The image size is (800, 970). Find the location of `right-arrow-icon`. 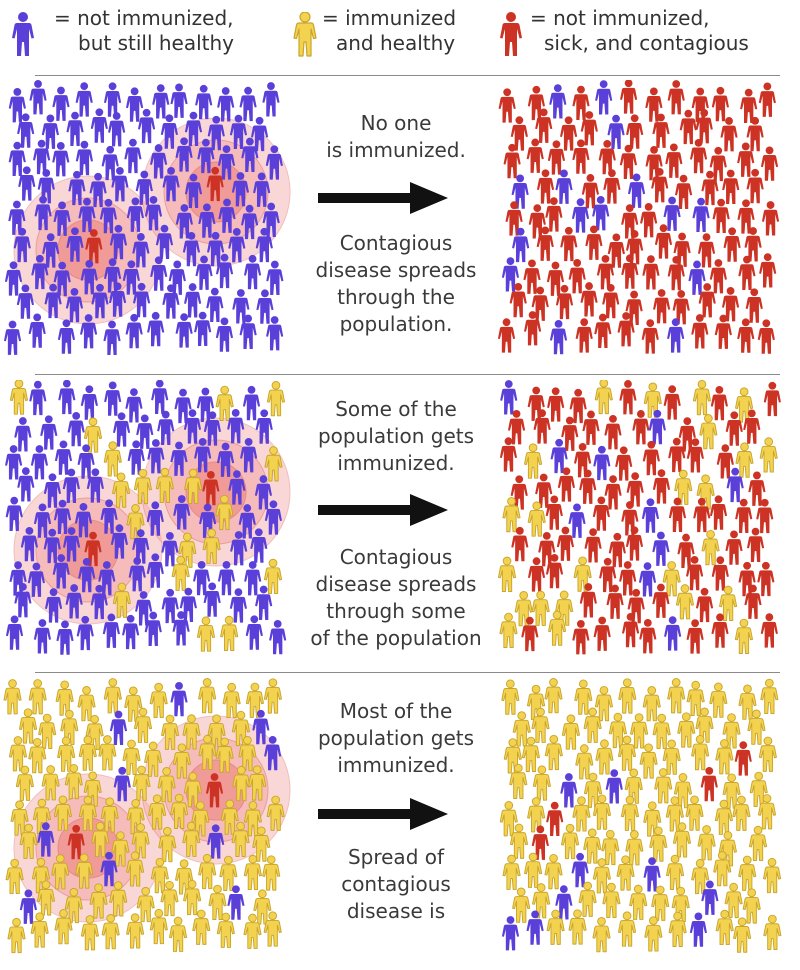

right-arrow-icon is located at coordinates (383, 198).